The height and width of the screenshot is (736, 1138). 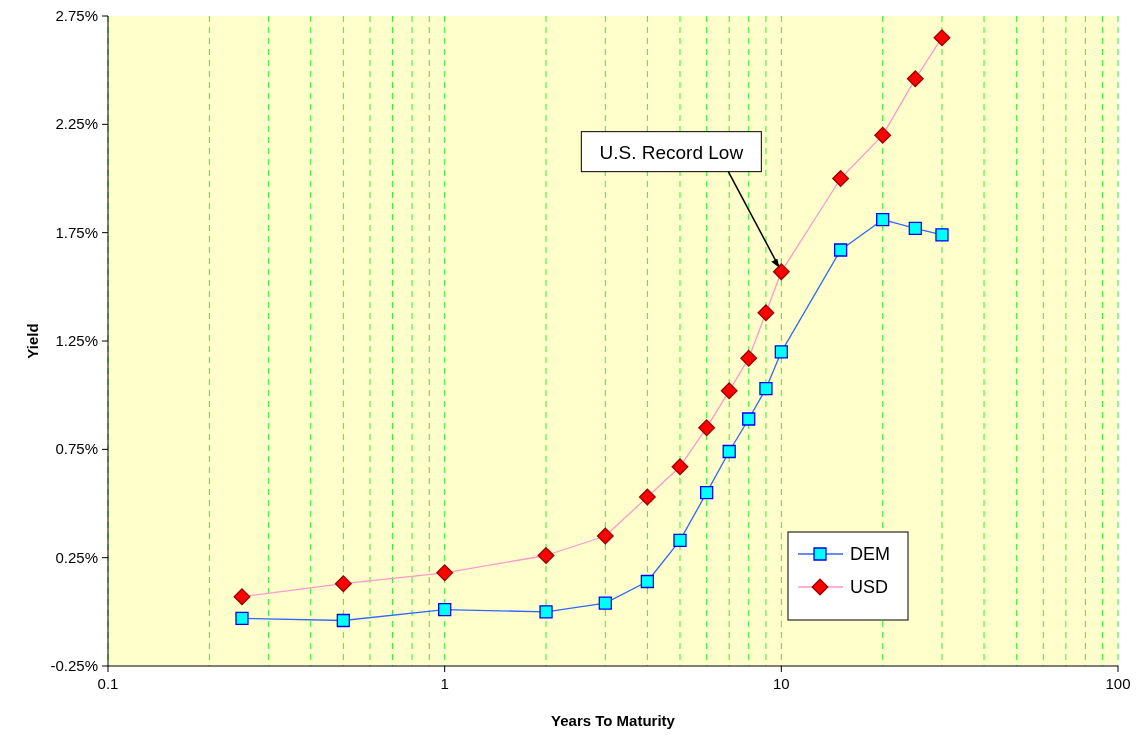 What do you see at coordinates (870, 554) in the screenshot?
I see `legend-label: DEM` at bounding box center [870, 554].